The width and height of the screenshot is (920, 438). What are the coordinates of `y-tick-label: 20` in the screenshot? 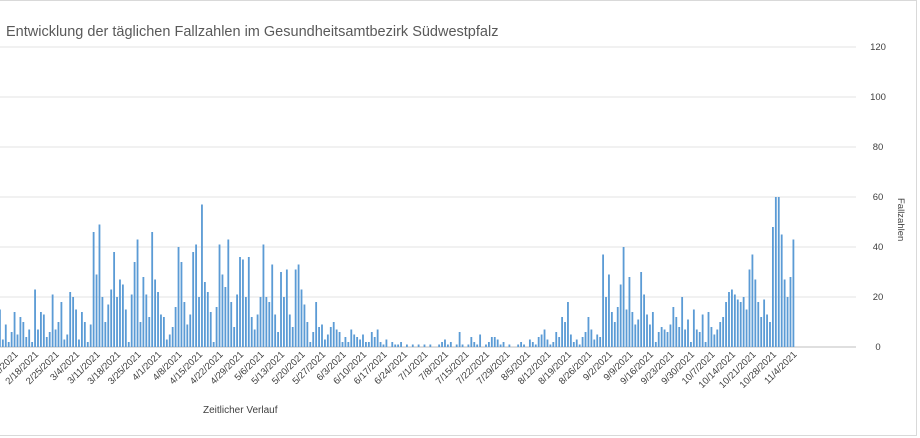 It's located at (878, 297).